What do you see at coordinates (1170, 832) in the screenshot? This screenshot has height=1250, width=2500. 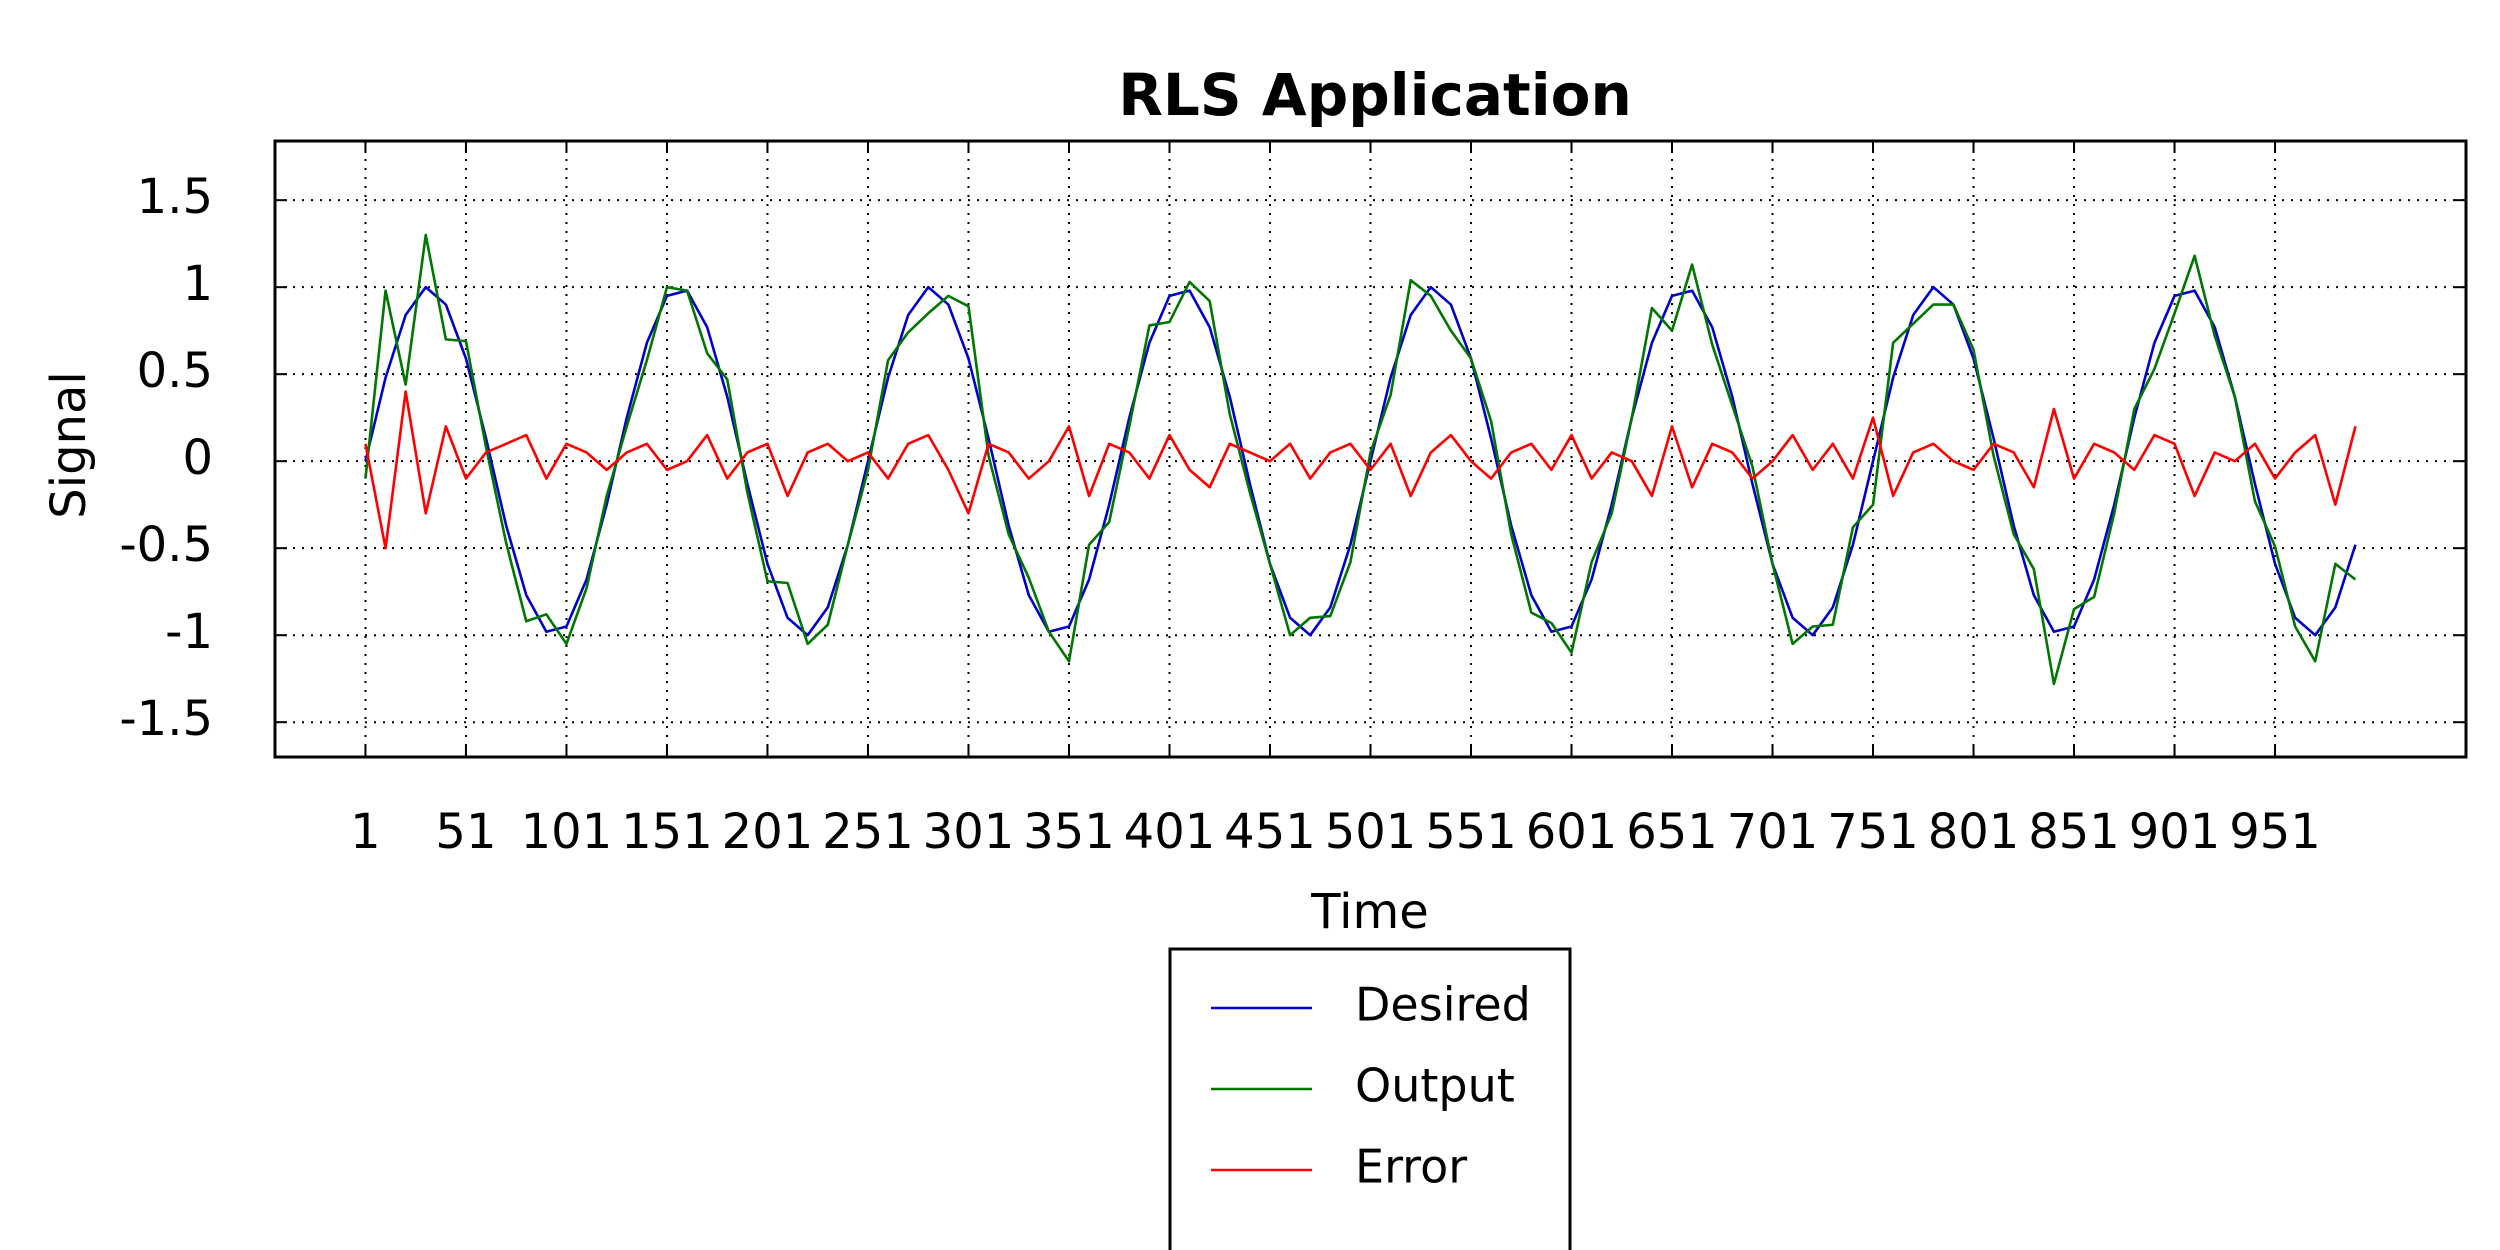 I see `x-tick-label: 401` at bounding box center [1170, 832].